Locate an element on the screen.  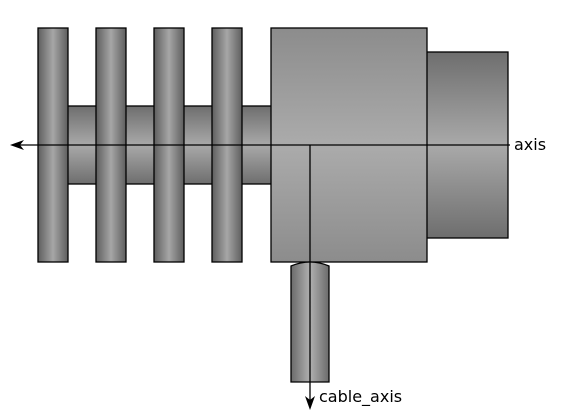
main-axis is located at coordinates (260, 145).